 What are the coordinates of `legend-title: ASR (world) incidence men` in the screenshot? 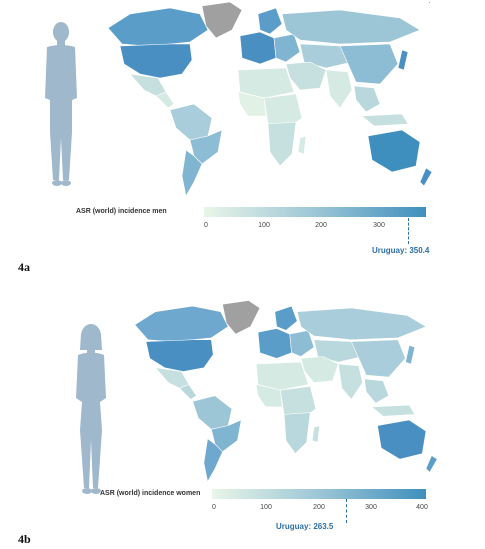 It's located at (121, 211).